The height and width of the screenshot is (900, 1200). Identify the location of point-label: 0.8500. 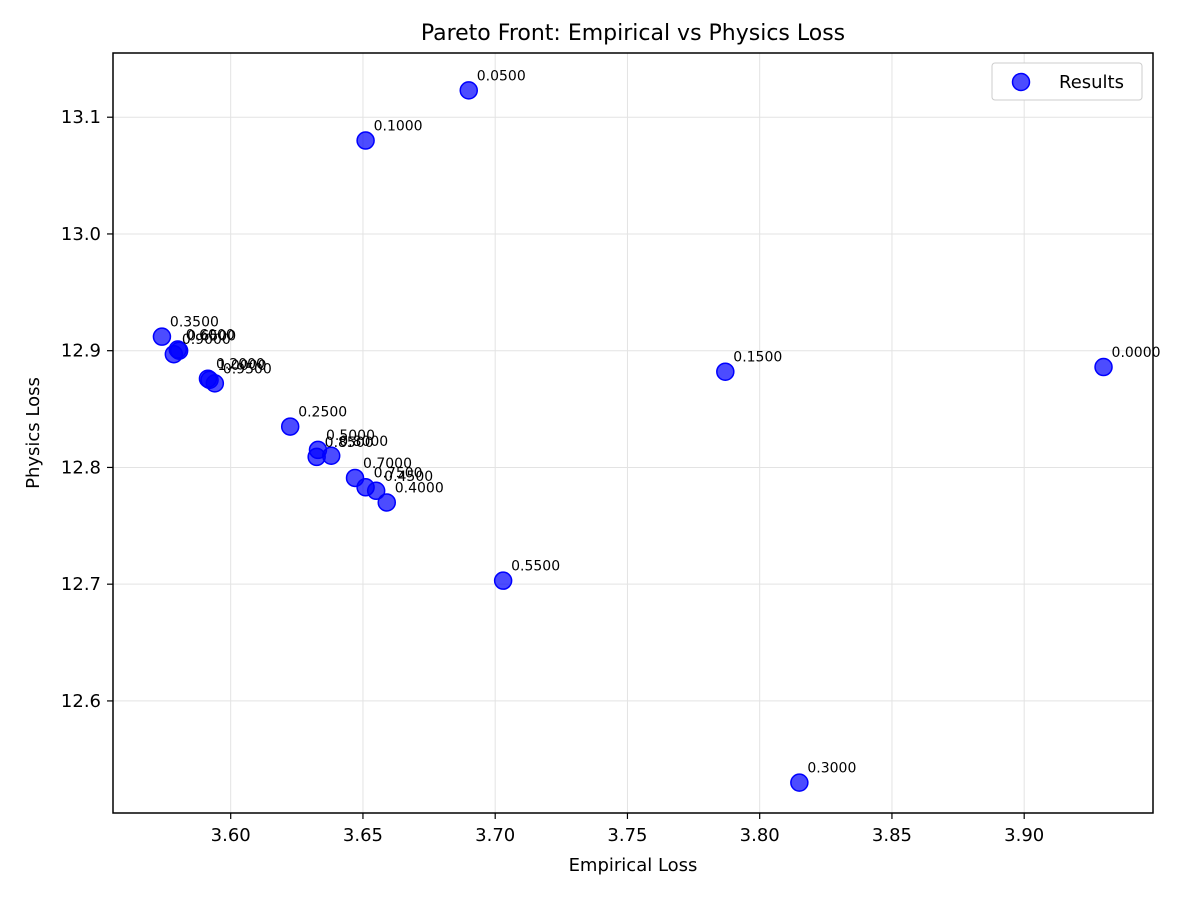
(349, 443).